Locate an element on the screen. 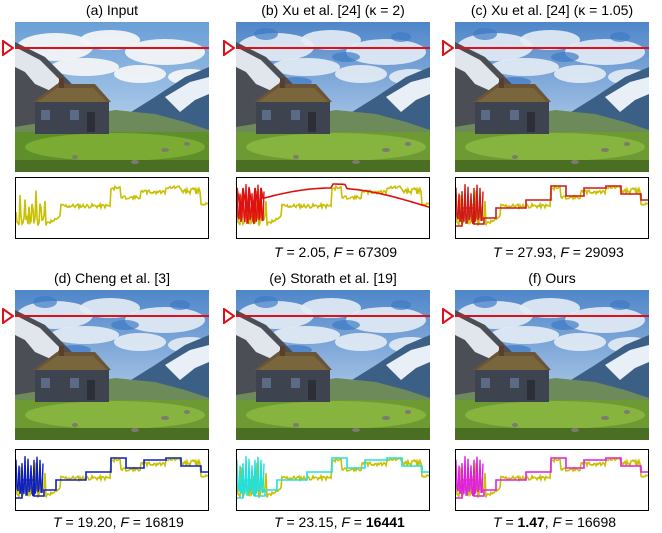 The height and width of the screenshot is (533, 662). metric-f-value: 16819 is located at coordinates (164, 522).